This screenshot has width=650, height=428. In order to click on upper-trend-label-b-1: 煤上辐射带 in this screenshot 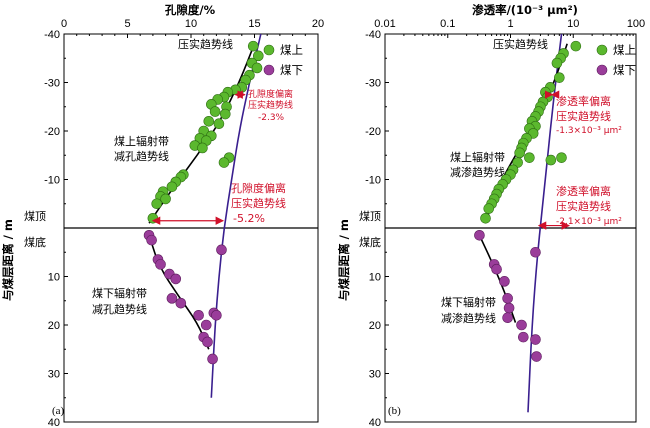, I will do `click(477, 157)`.